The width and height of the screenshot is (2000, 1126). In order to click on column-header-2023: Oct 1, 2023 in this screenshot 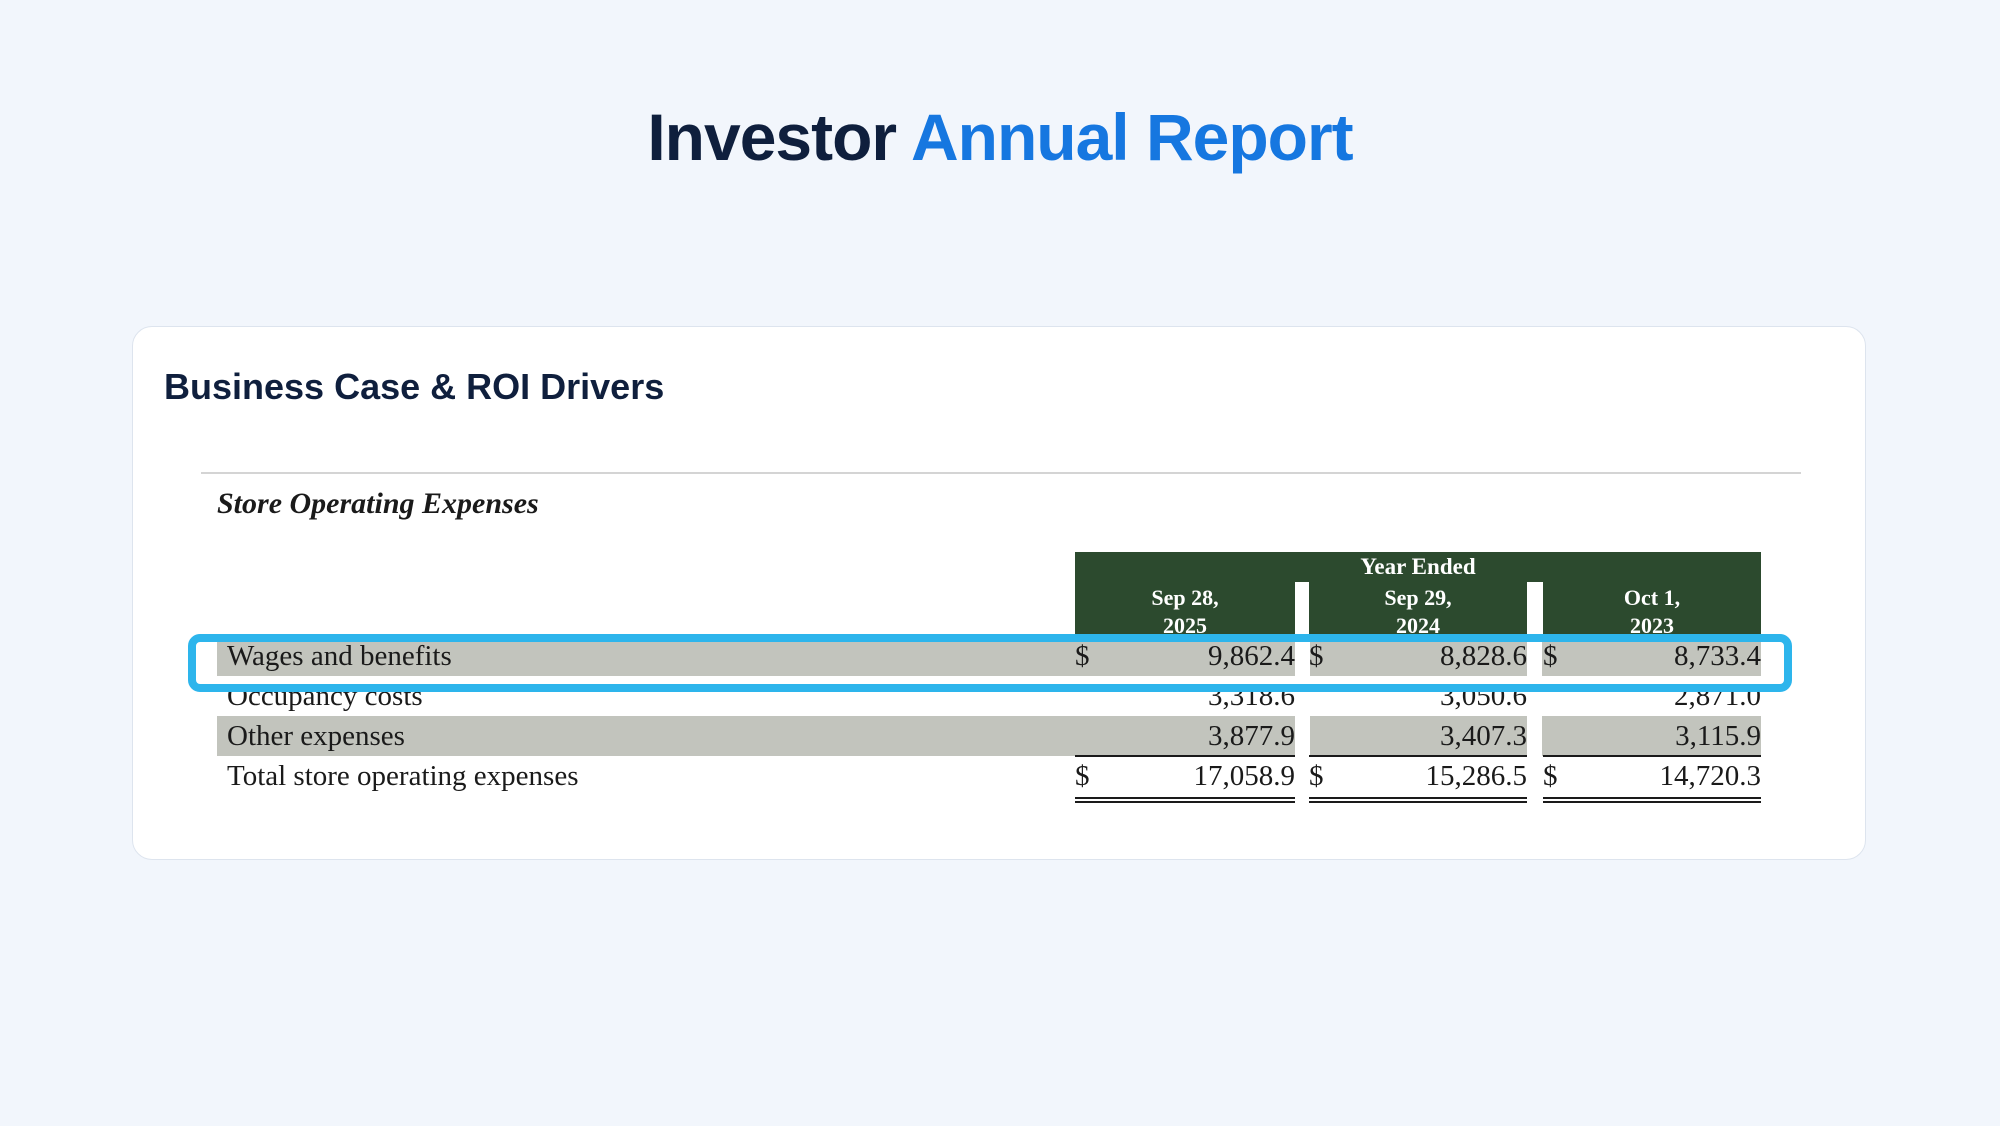, I will do `click(1652, 609)`.